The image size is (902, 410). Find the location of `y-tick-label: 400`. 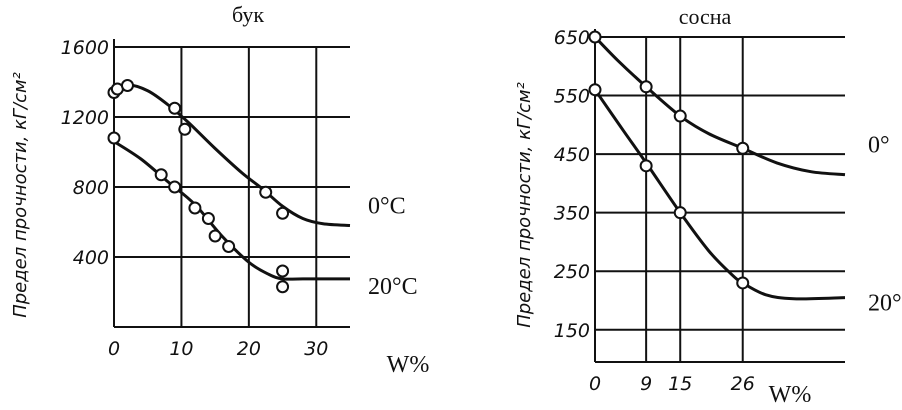

y-tick-label: 400 is located at coordinates (91, 258).